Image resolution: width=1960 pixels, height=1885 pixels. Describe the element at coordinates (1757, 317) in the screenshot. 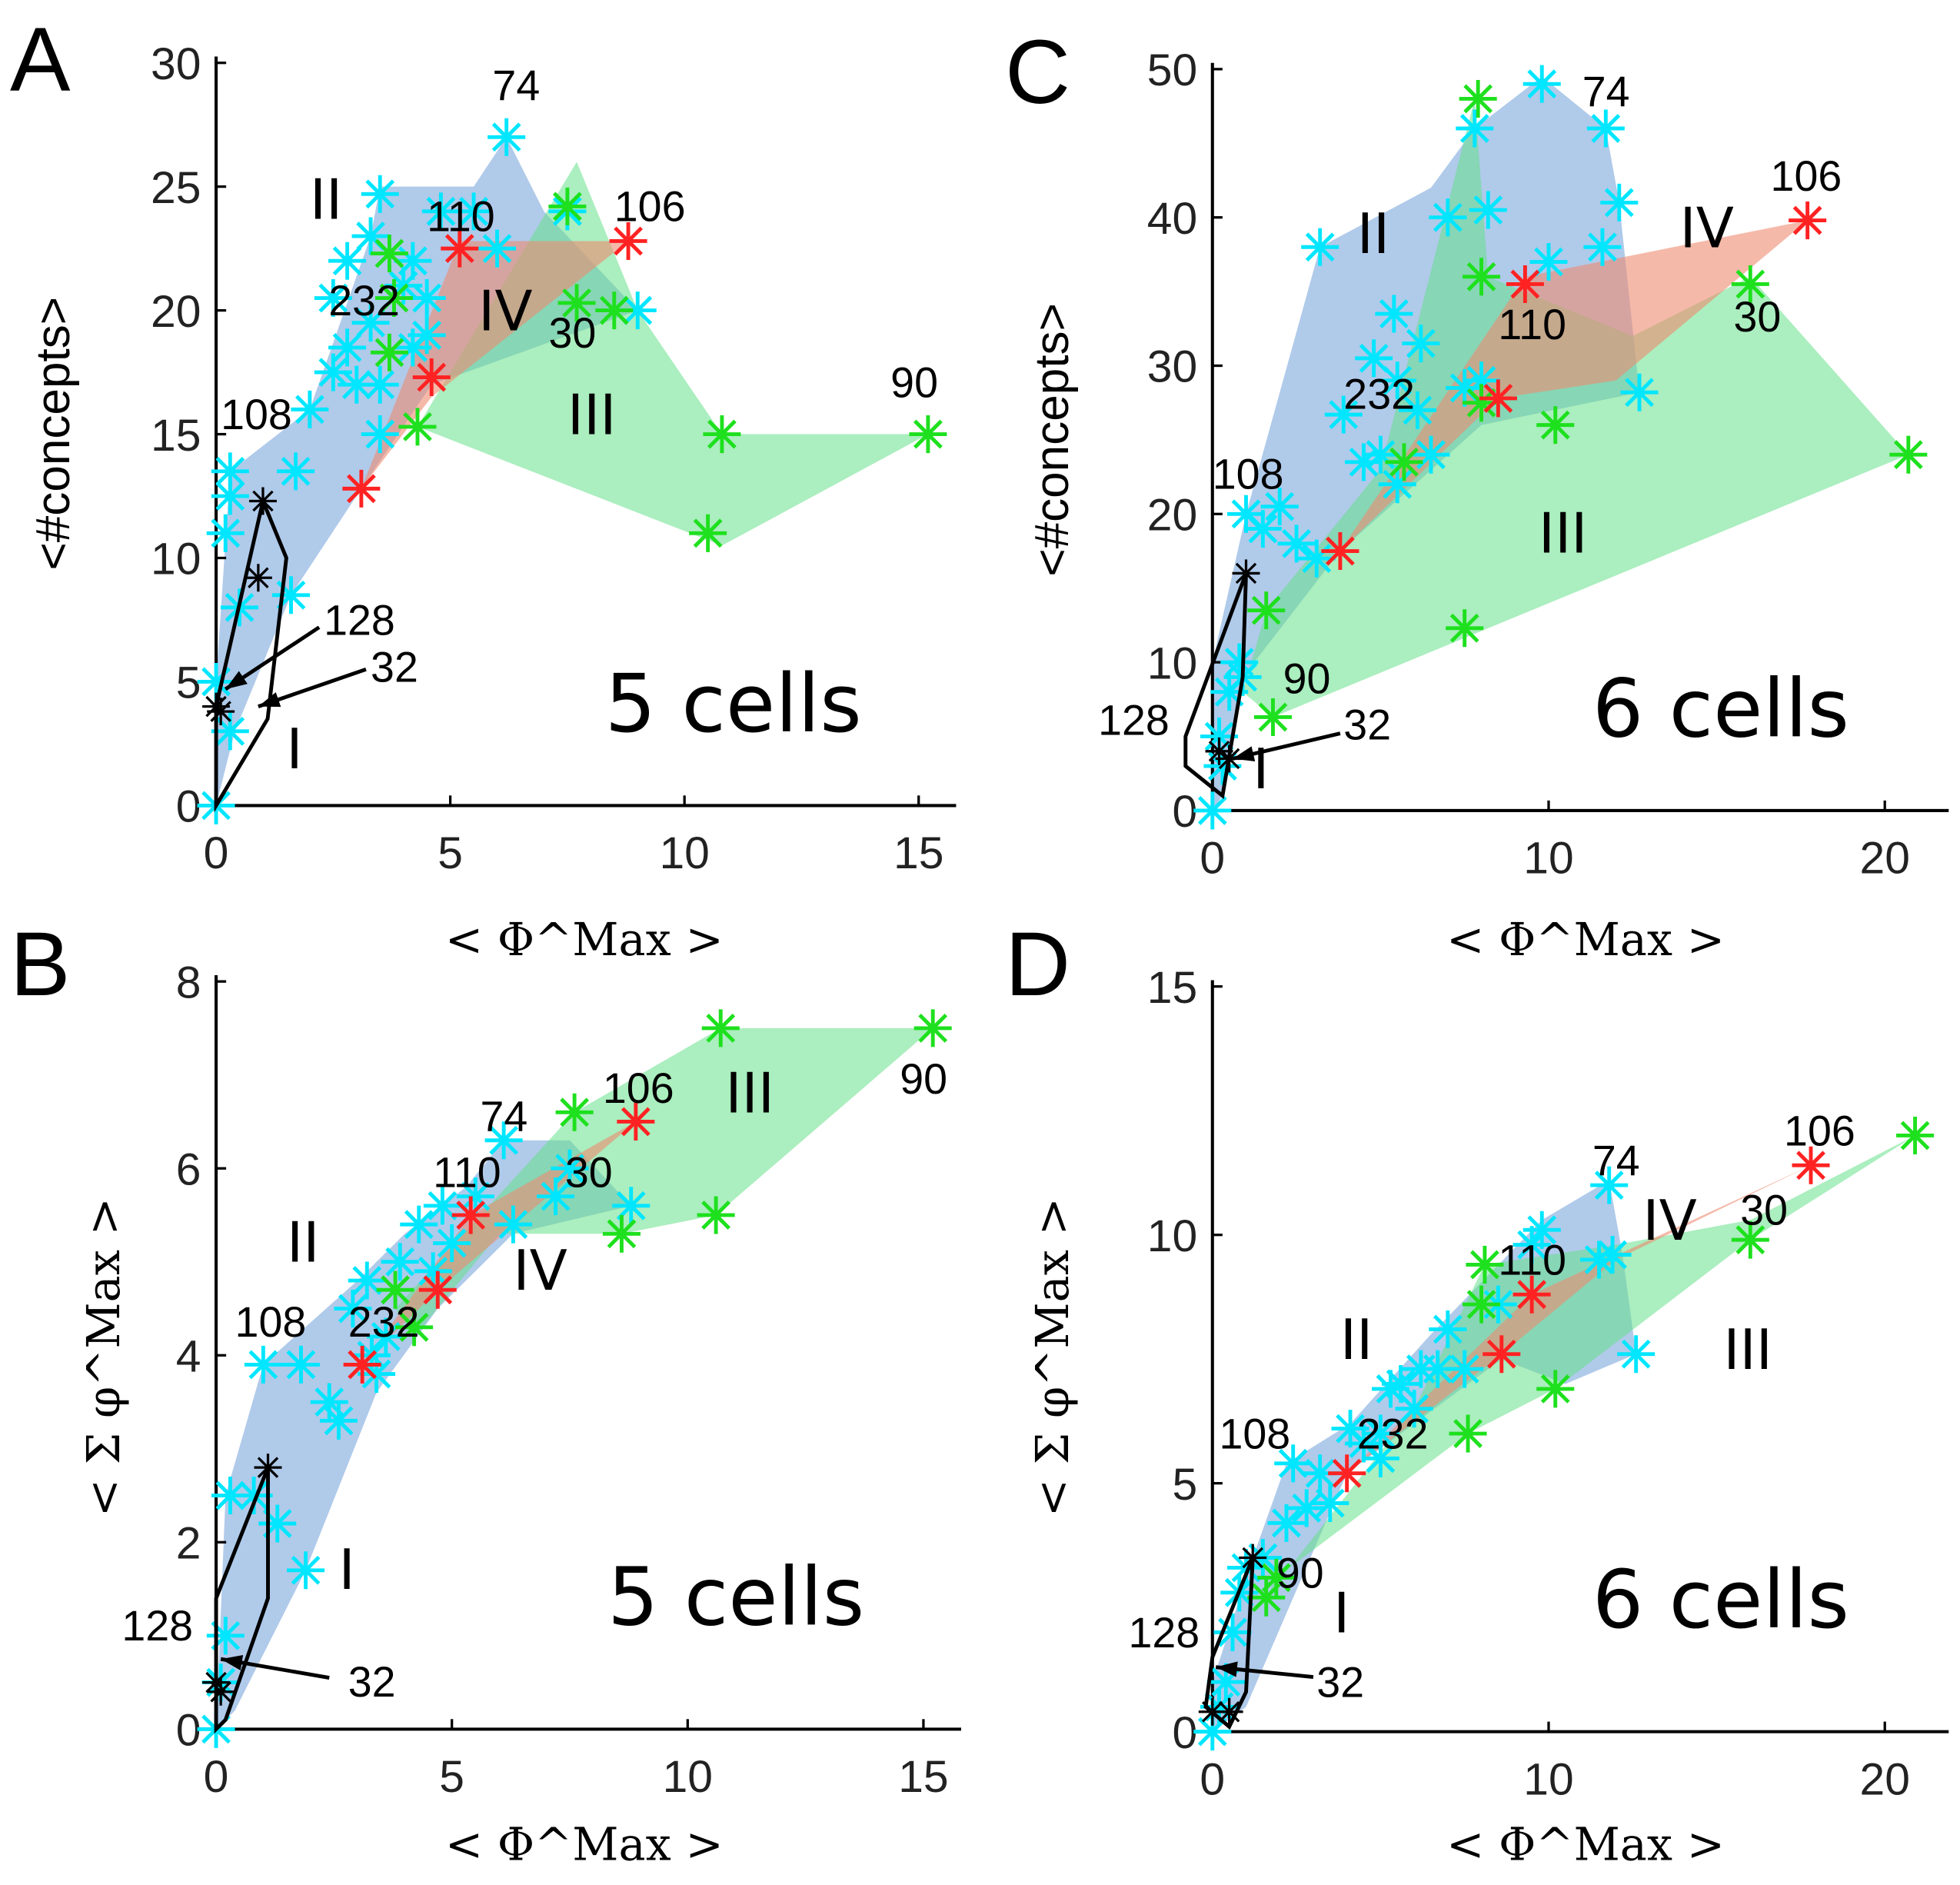

I see `point-label: 30` at that location.